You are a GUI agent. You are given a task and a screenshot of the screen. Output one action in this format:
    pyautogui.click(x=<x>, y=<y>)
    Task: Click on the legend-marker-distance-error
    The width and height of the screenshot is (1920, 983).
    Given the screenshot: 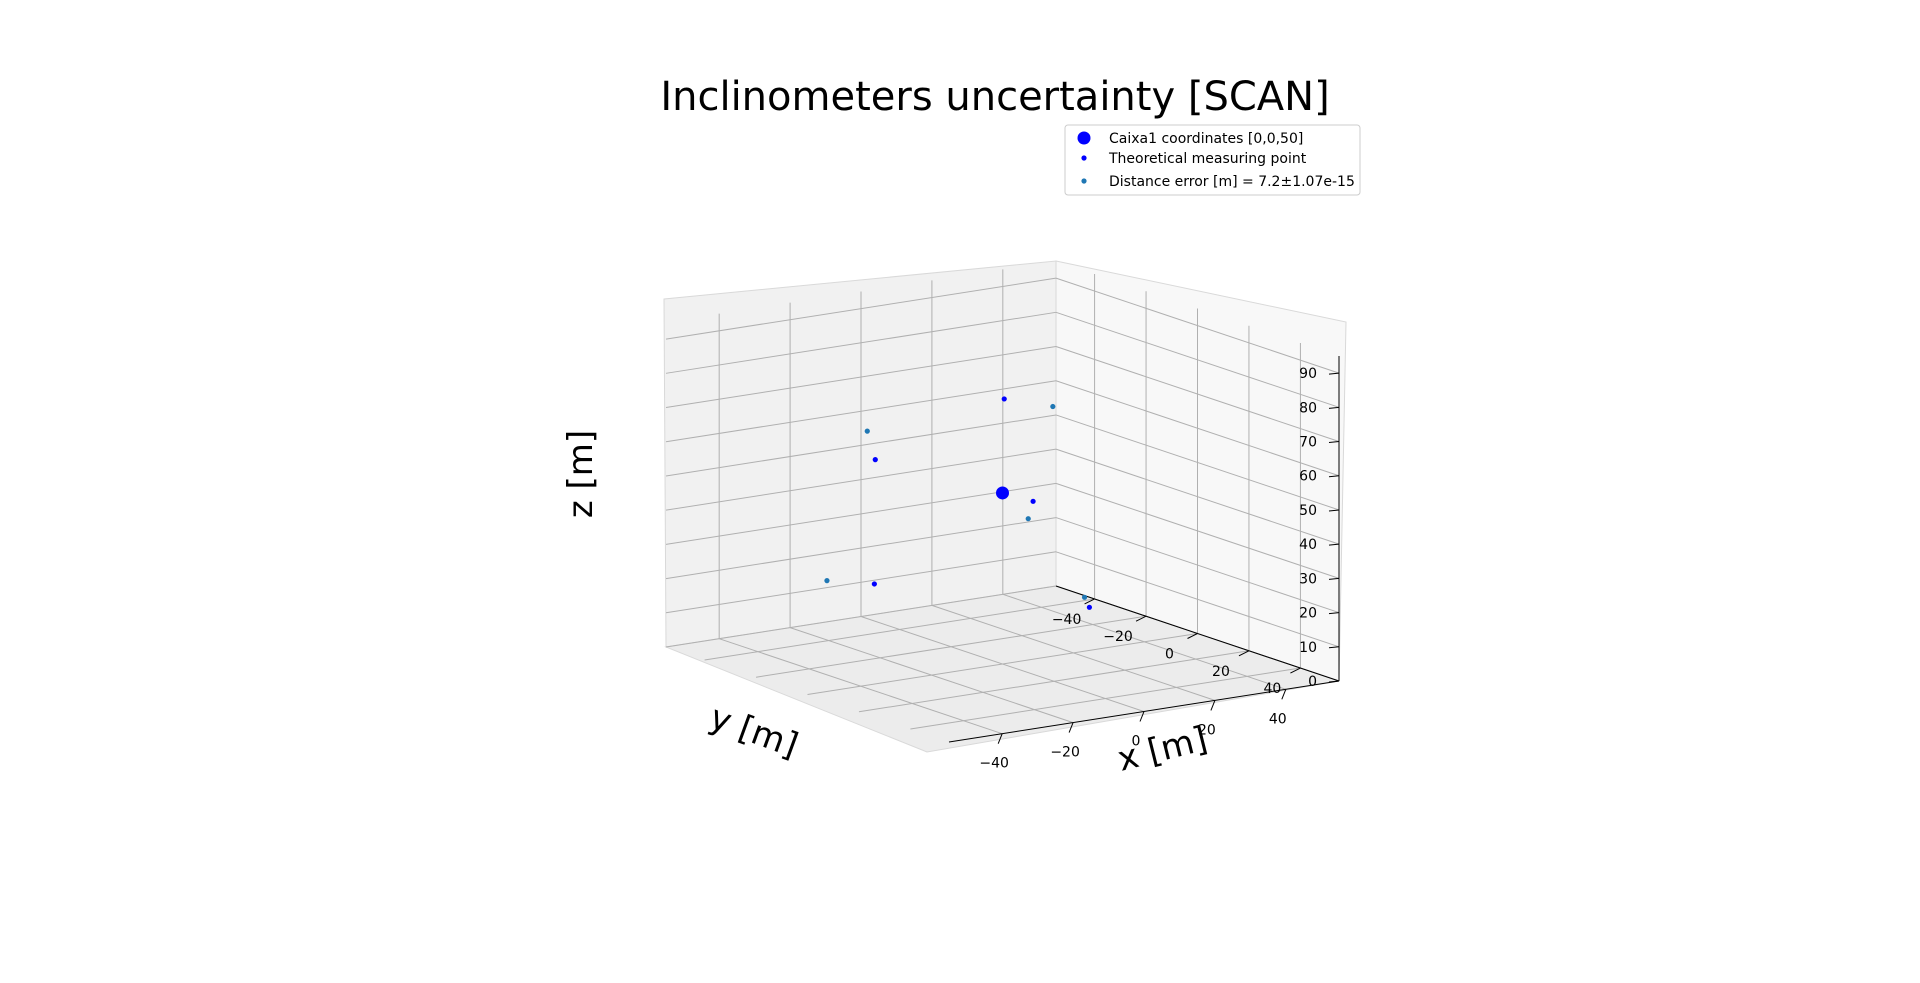 What is the action you would take?
    pyautogui.click(x=1084, y=181)
    